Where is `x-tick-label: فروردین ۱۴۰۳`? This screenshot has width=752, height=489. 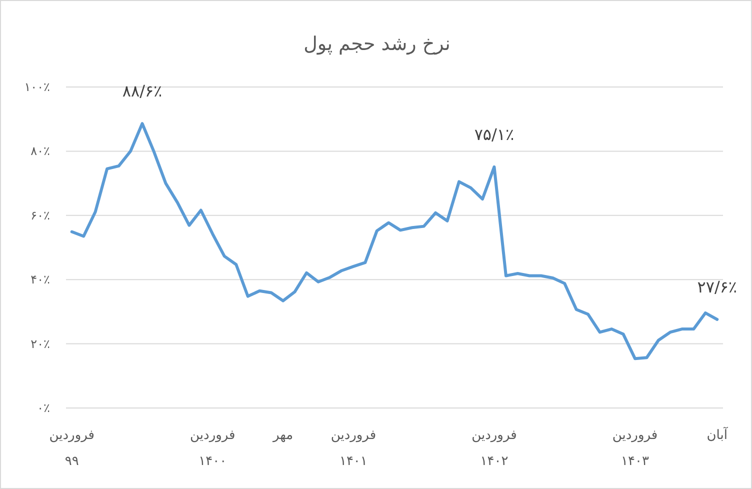
x-tick-label: فروردین ۱۴۰۳ is located at coordinates (635, 448).